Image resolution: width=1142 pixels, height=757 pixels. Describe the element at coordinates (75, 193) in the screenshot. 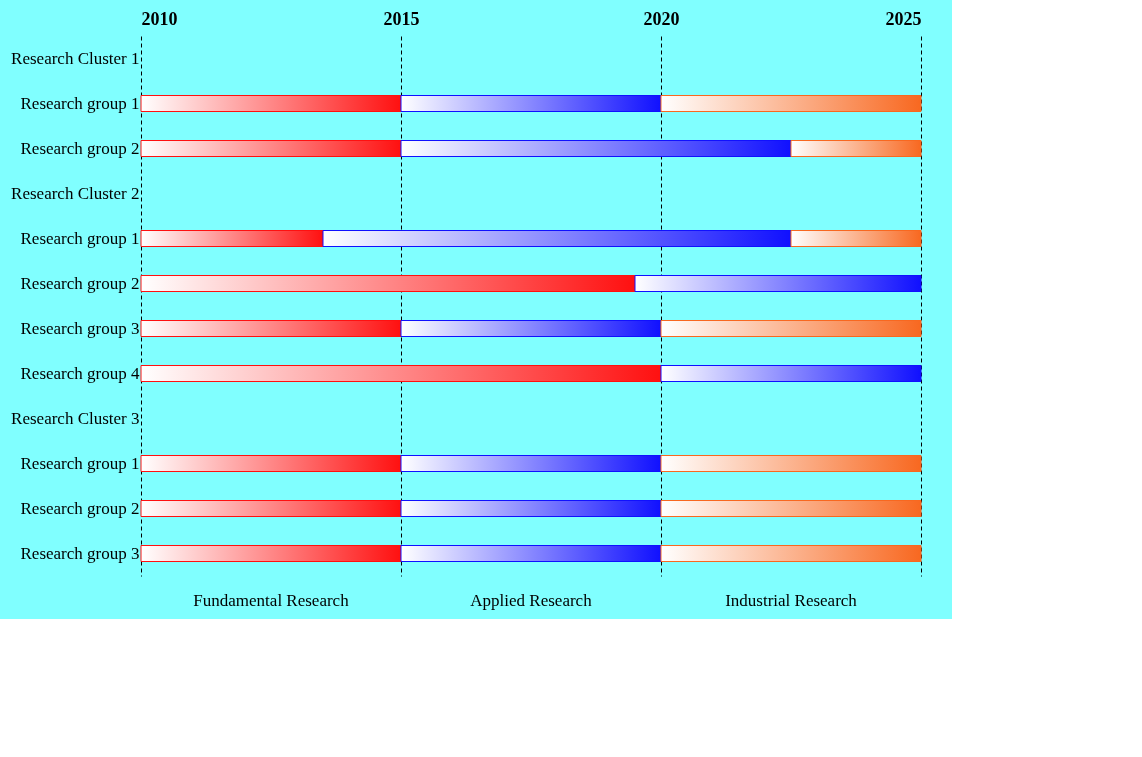

I see `y-tick-label: Research Cluster 2` at that location.